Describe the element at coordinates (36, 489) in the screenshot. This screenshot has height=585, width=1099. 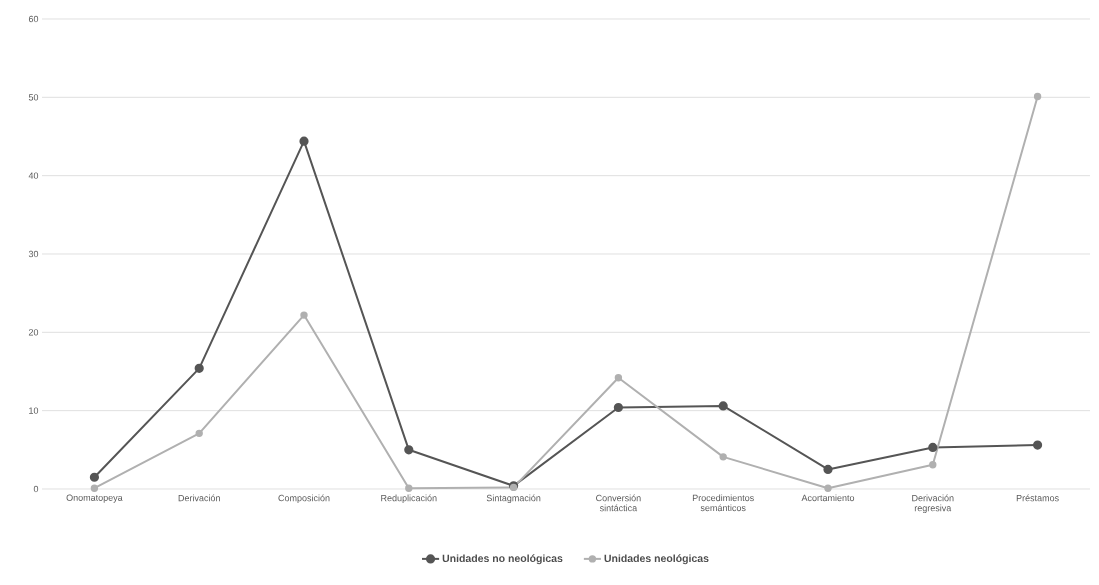
I see `y-tick-label: 0` at that location.